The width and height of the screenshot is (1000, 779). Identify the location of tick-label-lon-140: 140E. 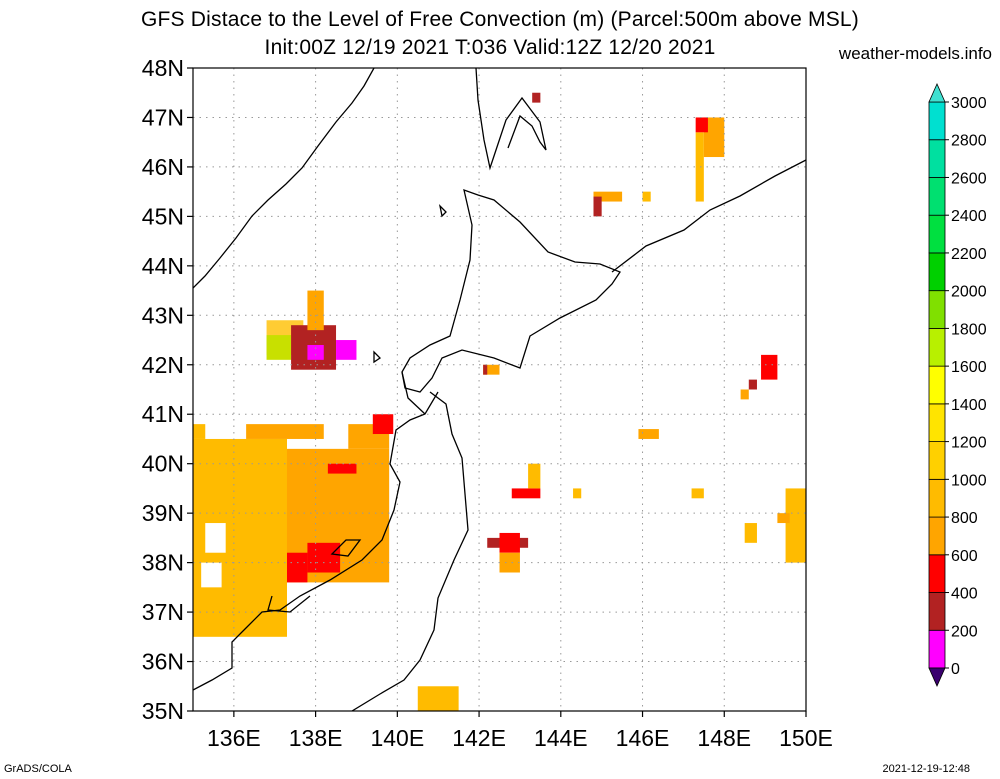
(397, 738).